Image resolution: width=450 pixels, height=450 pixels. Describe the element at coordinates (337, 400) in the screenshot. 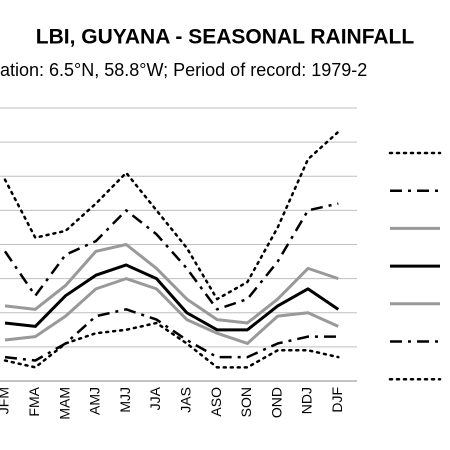

I see `x-tick-label: DJF` at that location.